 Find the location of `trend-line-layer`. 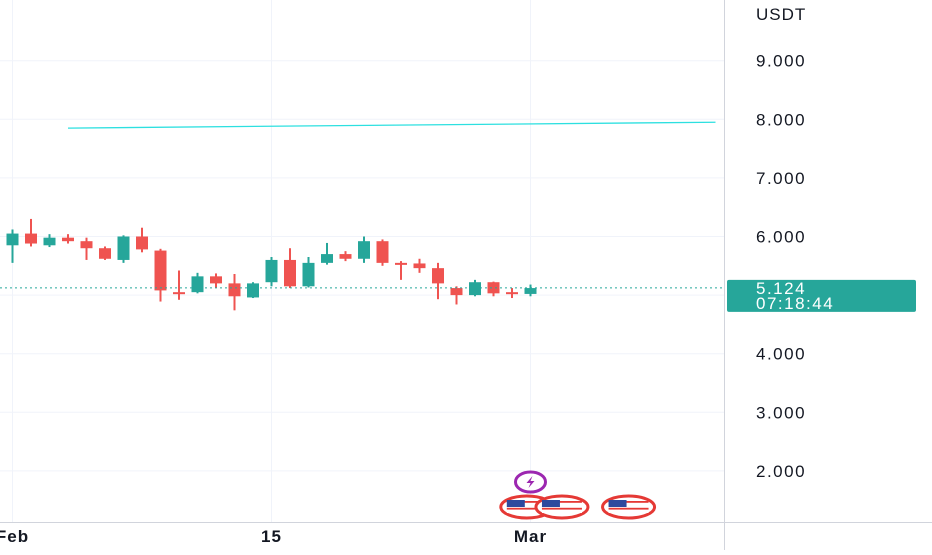

trend-line-layer is located at coordinates (391, 125).